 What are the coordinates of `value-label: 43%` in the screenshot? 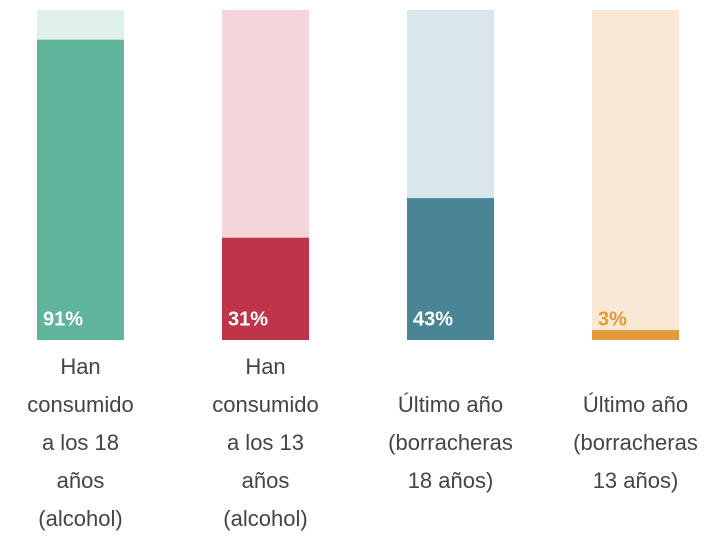 It's located at (433, 319).